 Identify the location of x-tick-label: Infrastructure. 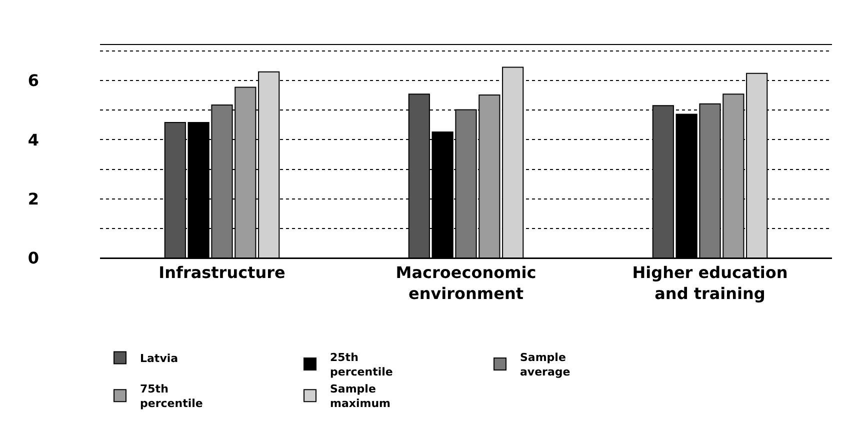
(222, 272).